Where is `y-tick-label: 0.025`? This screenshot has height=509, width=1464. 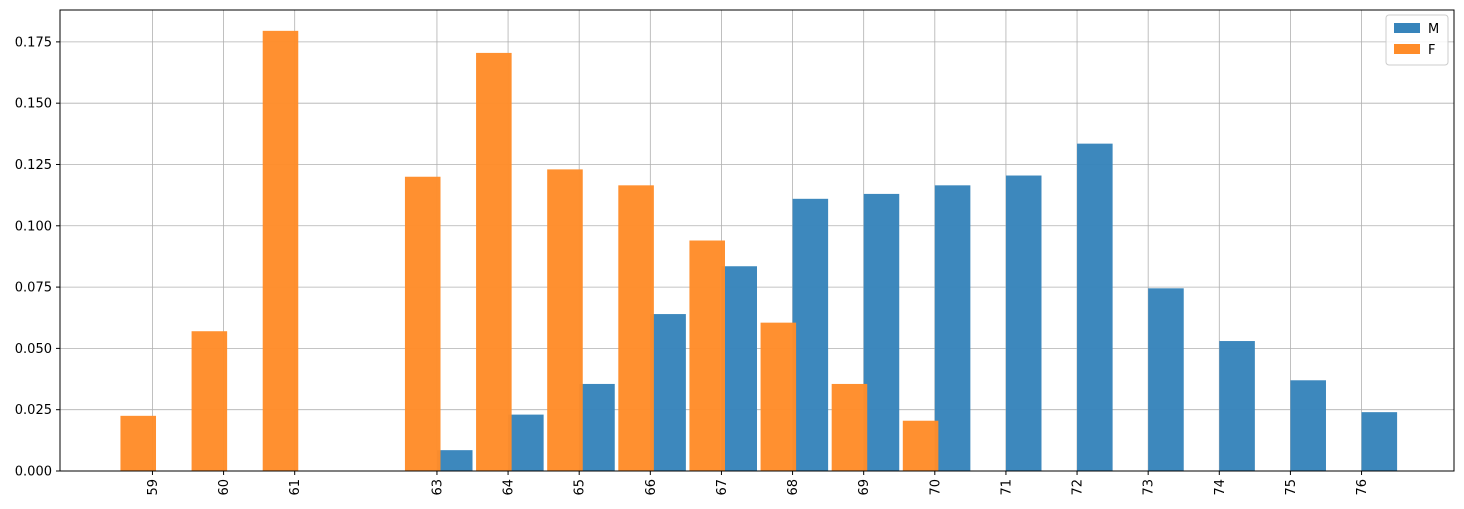 y-tick-label: 0.025 is located at coordinates (33, 410).